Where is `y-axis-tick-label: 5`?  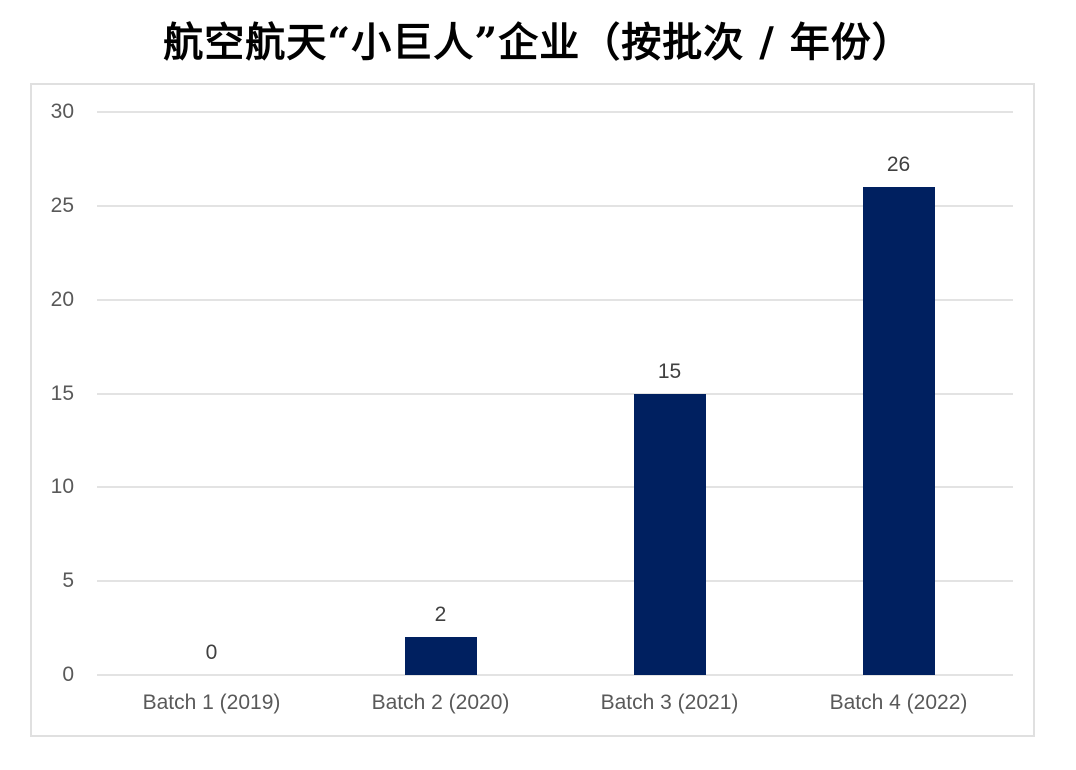
y-axis-tick-label: 5 is located at coordinates (68, 581).